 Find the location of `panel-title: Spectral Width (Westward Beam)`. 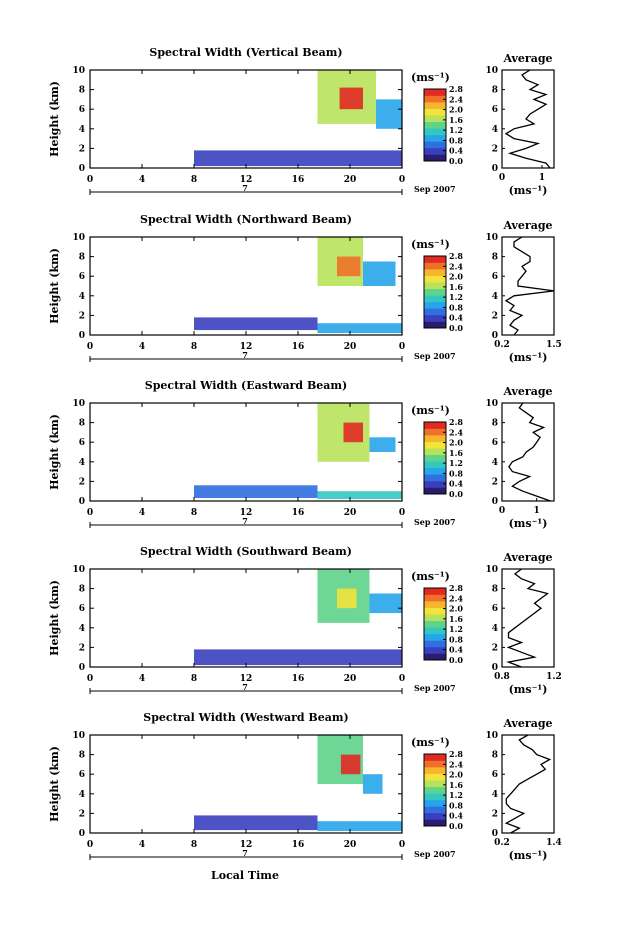

panel-title: Spectral Width (Westward Beam) is located at coordinates (245, 717).